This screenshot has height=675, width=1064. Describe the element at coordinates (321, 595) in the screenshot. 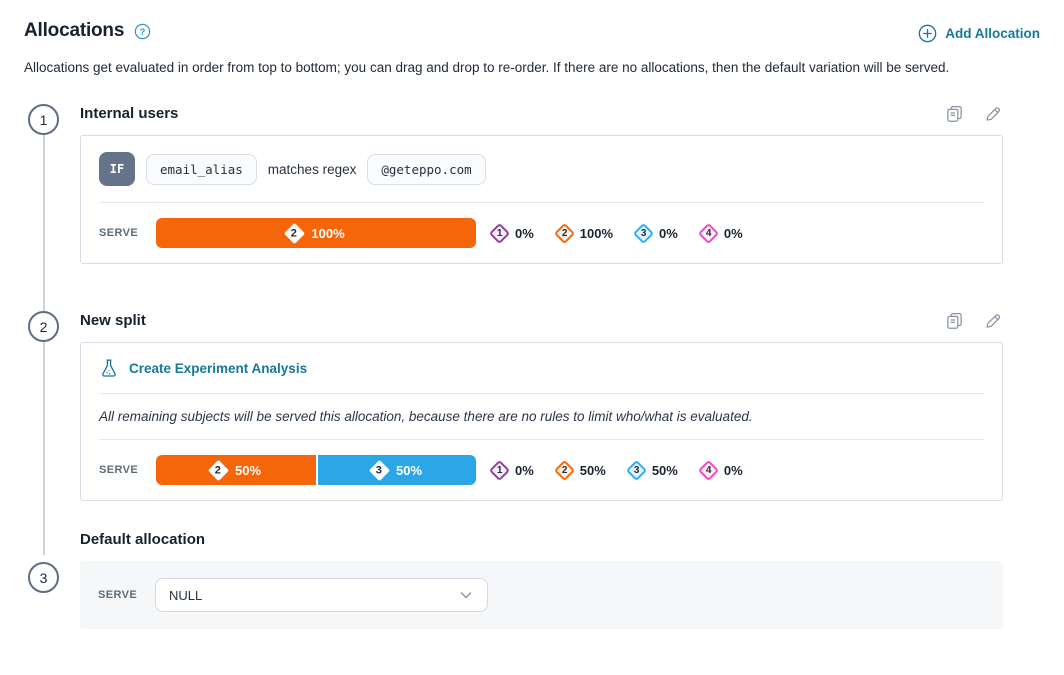

I see `default-variation-select: NULL` at that location.